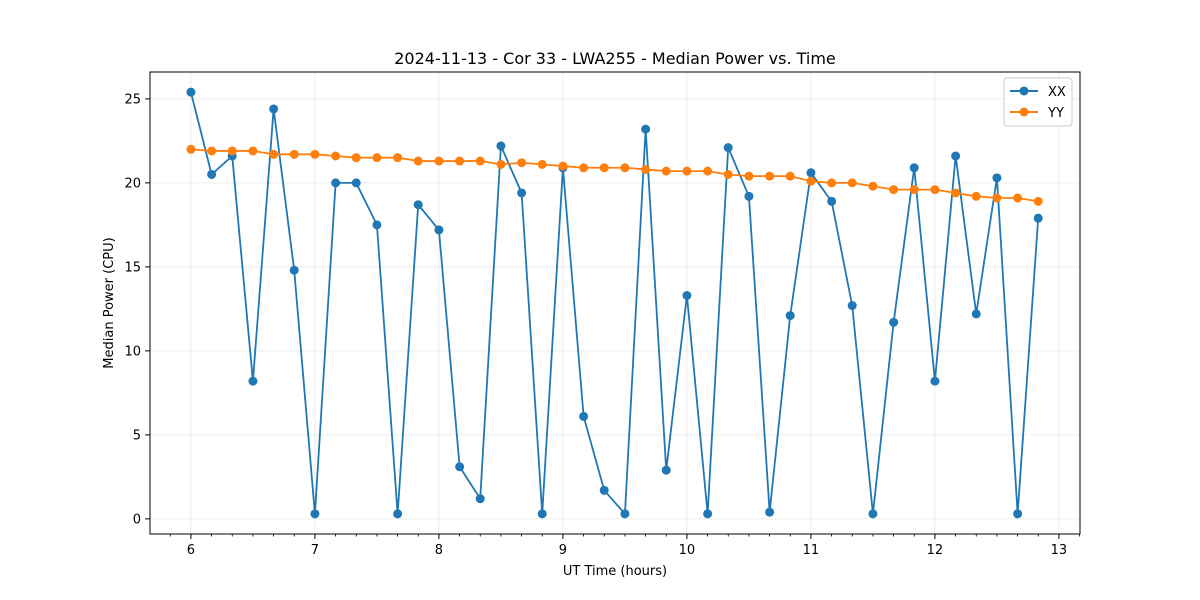 This screenshot has height=600, width=1200. What do you see at coordinates (315, 550) in the screenshot?
I see `x-tick-label: 7` at bounding box center [315, 550].